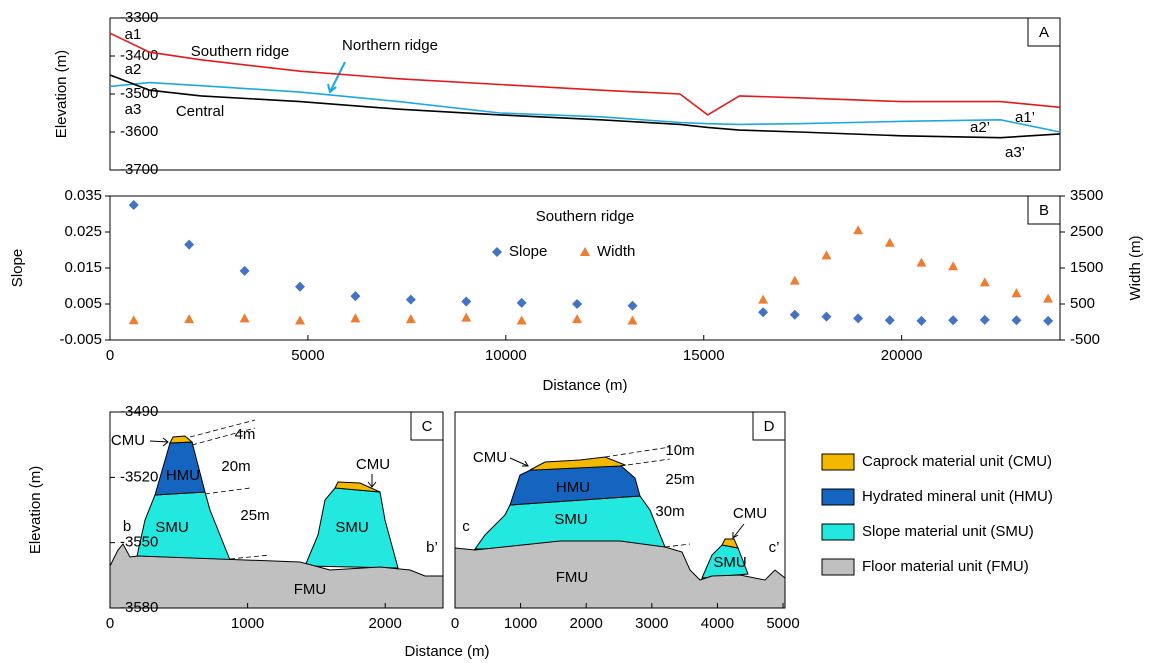  I want to click on chart-title: Southern ridge, so click(585, 216).